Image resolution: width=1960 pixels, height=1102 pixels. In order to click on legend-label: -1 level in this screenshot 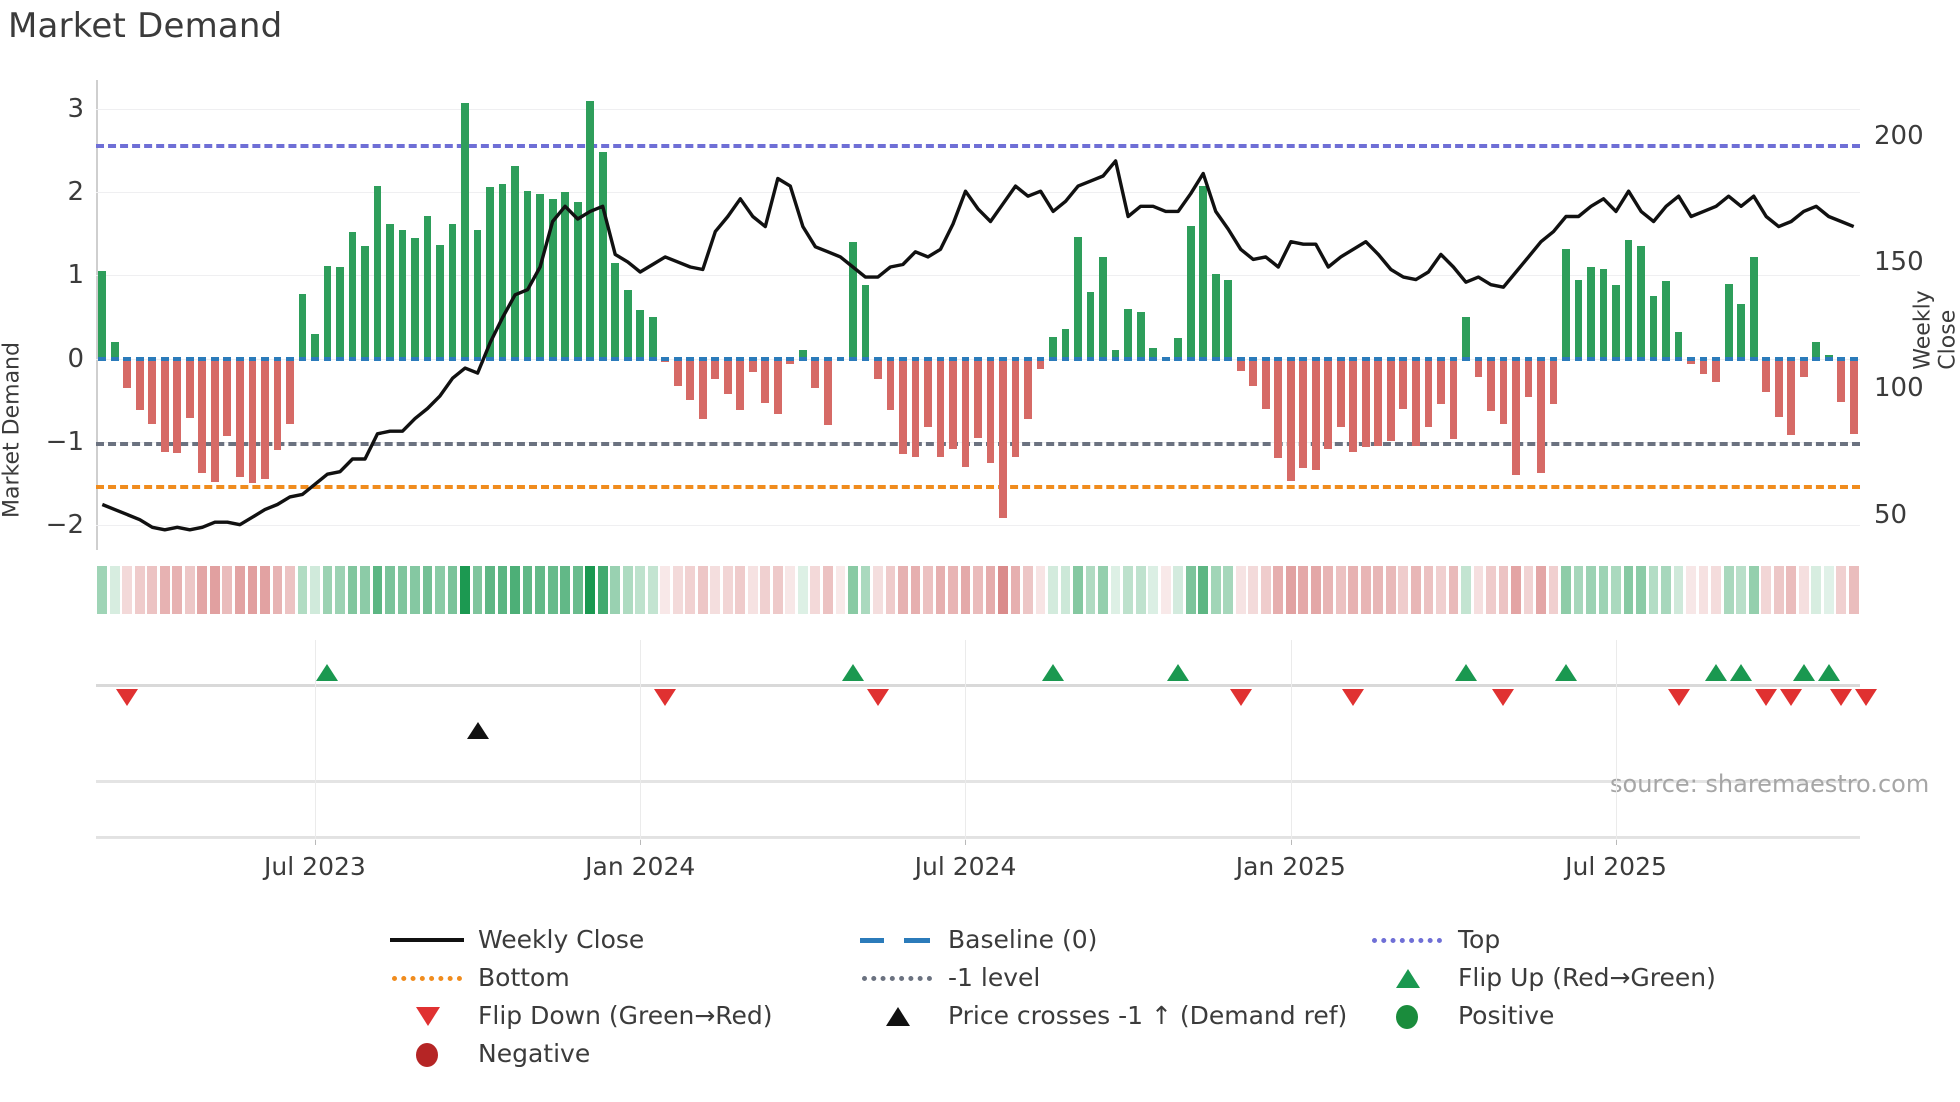, I will do `click(994, 977)`.